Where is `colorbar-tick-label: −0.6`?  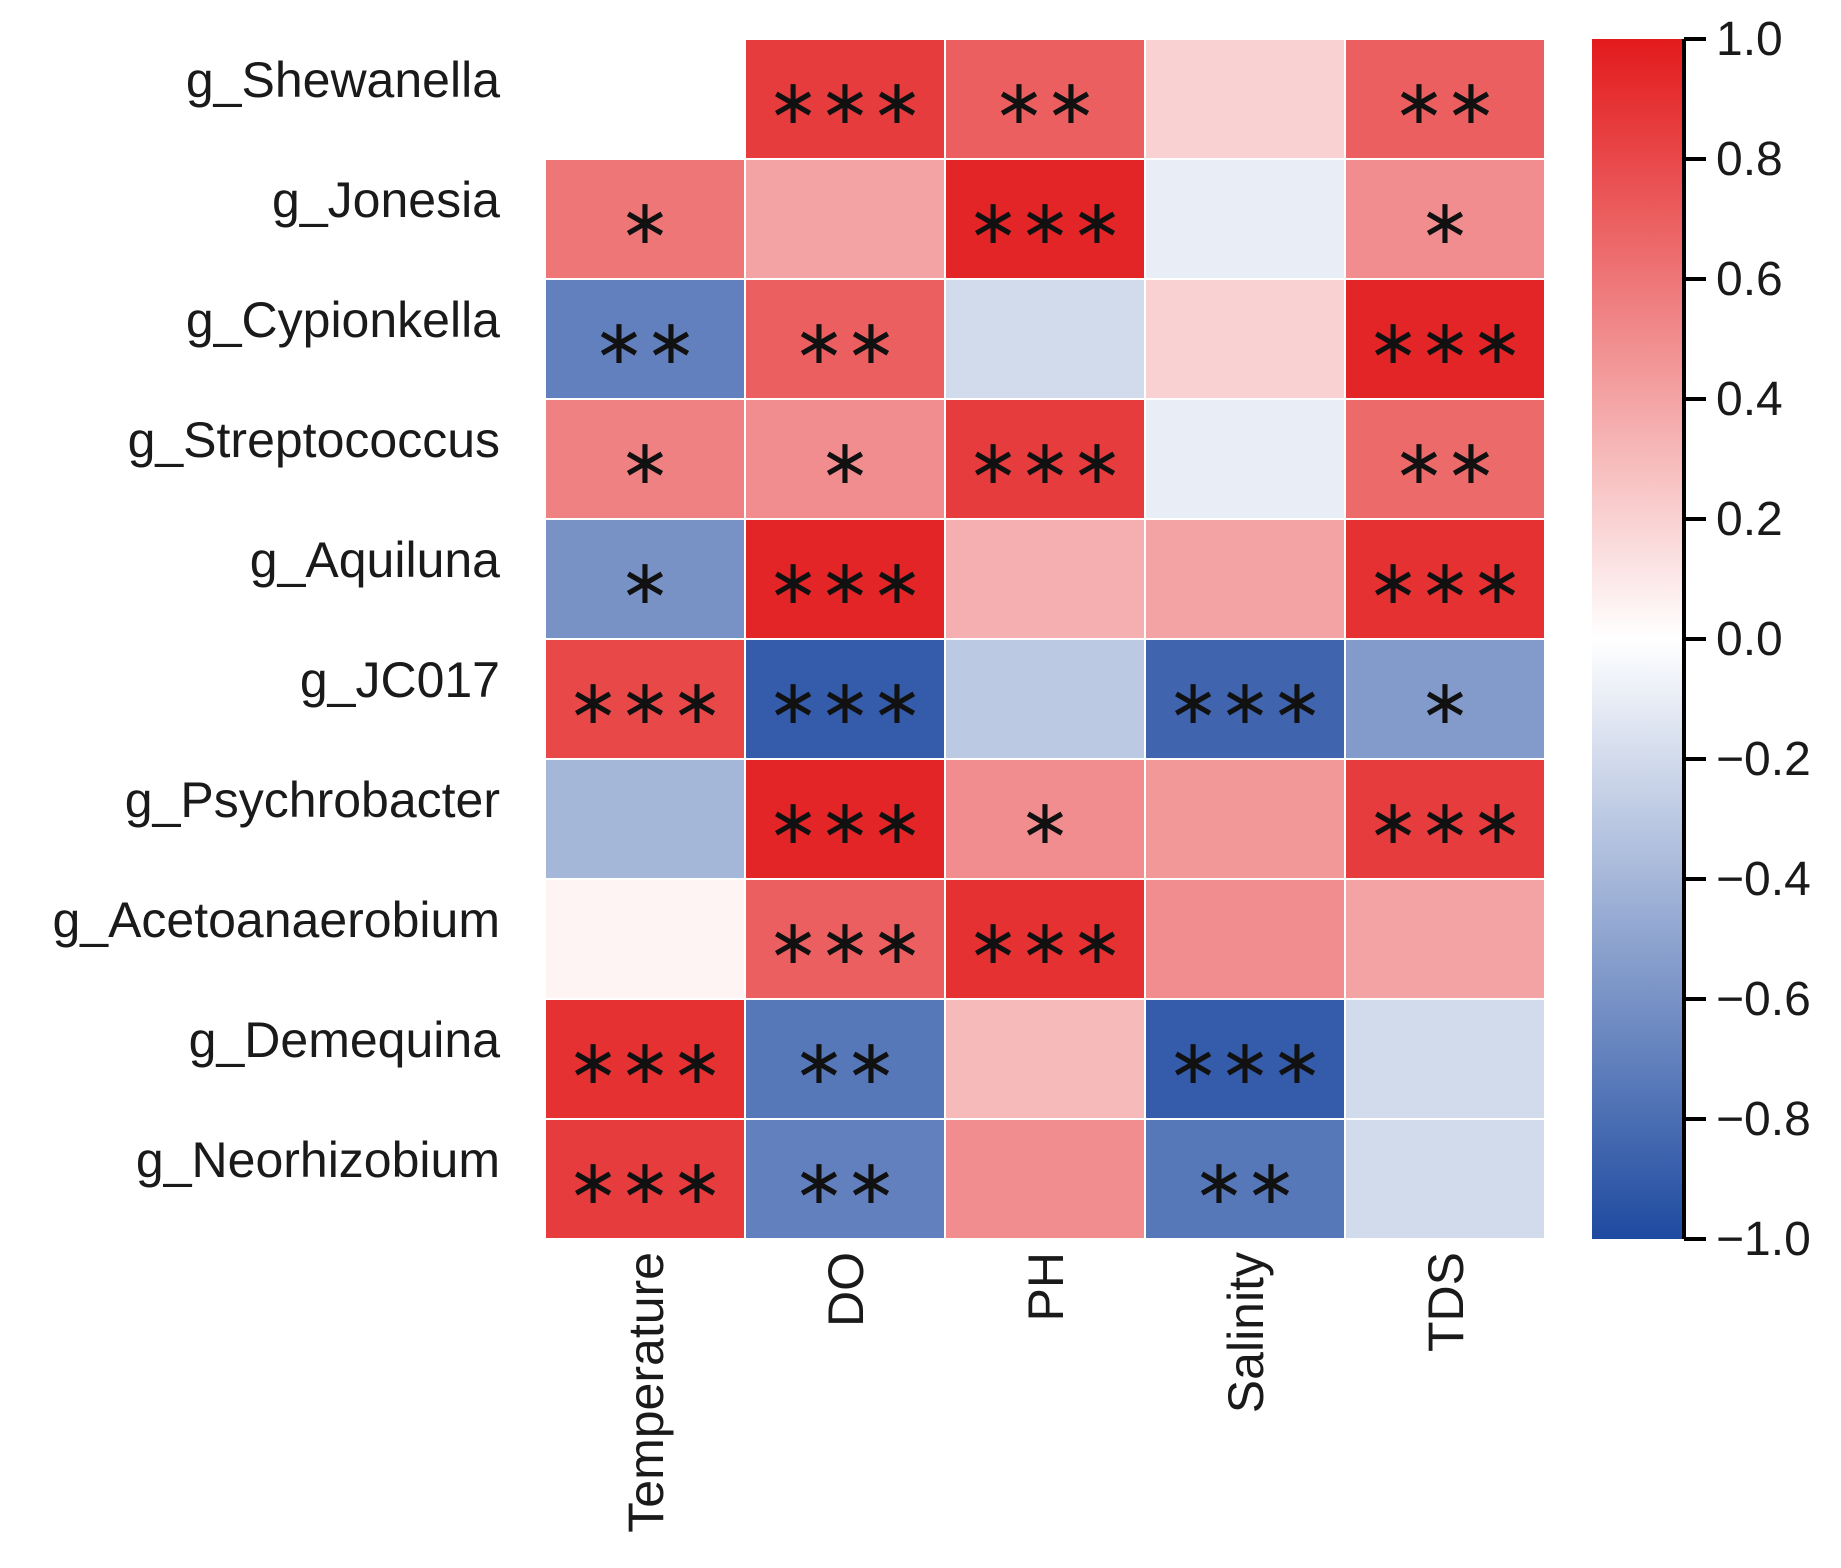 colorbar-tick-label: −0.6 is located at coordinates (1763, 999).